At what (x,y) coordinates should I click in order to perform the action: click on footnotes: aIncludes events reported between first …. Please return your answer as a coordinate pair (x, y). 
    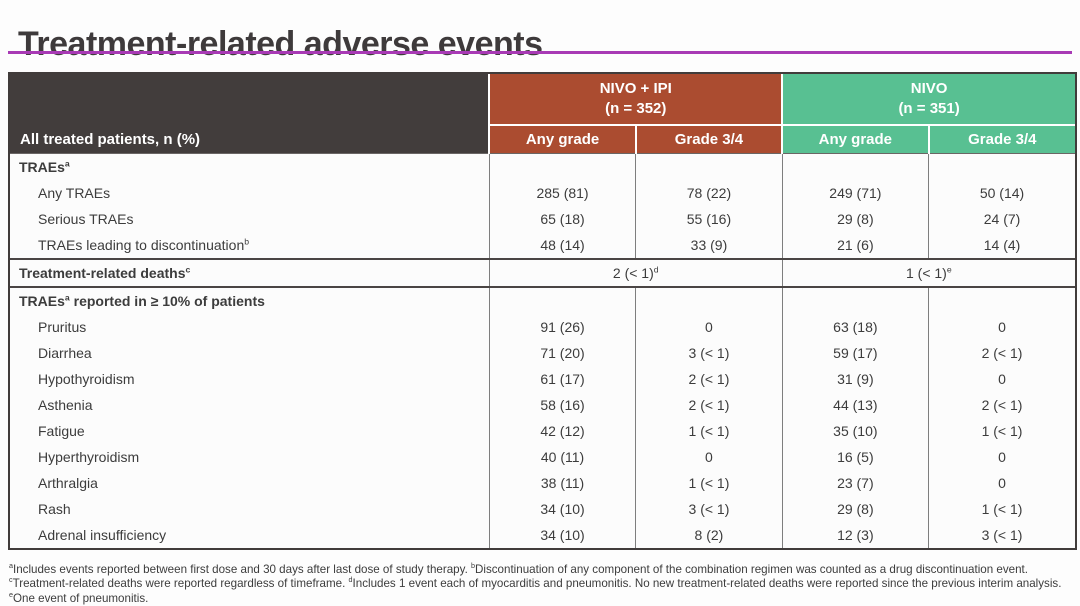
    Looking at the image, I should click on (535, 582).